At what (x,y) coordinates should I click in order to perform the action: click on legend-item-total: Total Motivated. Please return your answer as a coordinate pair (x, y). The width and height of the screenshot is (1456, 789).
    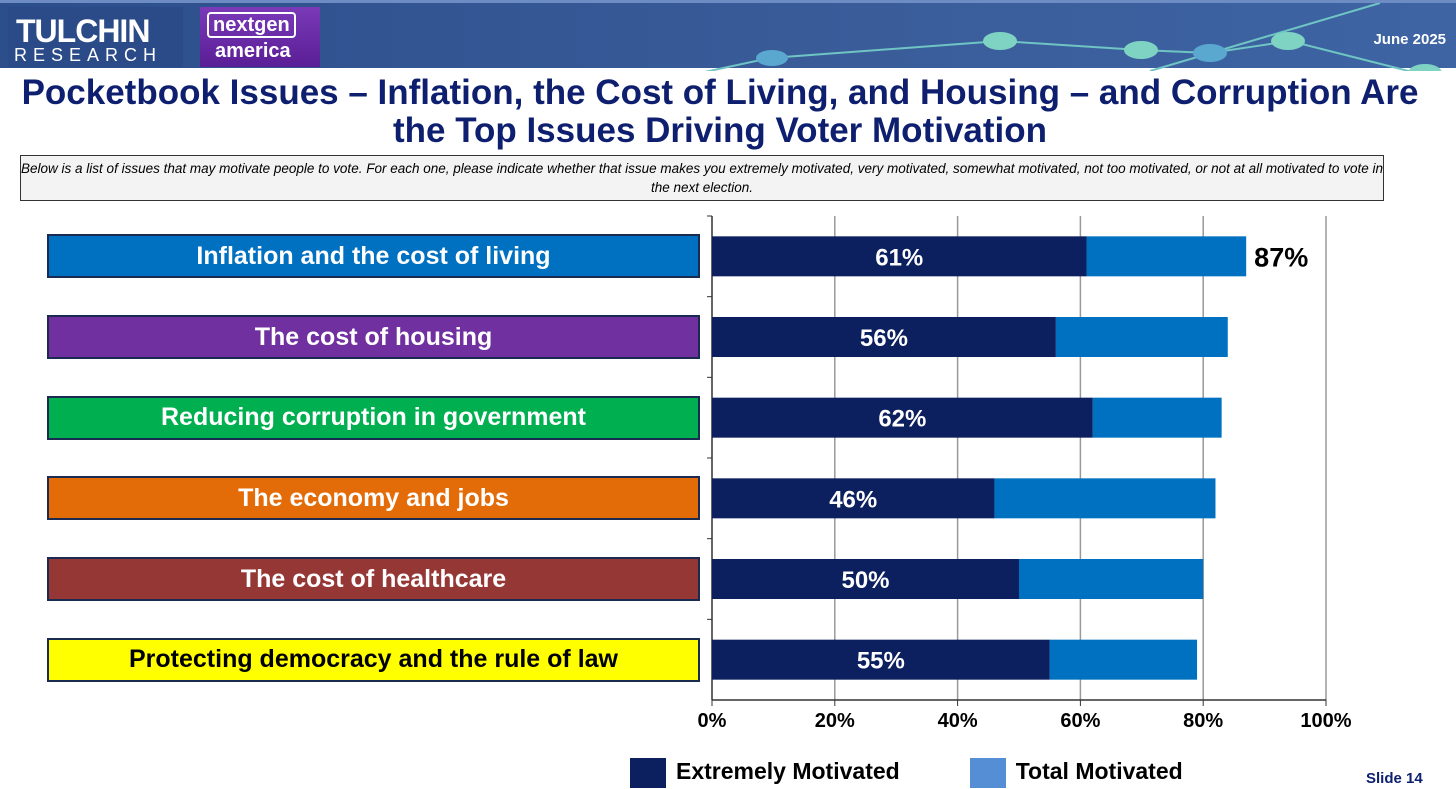
    Looking at the image, I should click on (1076, 772).